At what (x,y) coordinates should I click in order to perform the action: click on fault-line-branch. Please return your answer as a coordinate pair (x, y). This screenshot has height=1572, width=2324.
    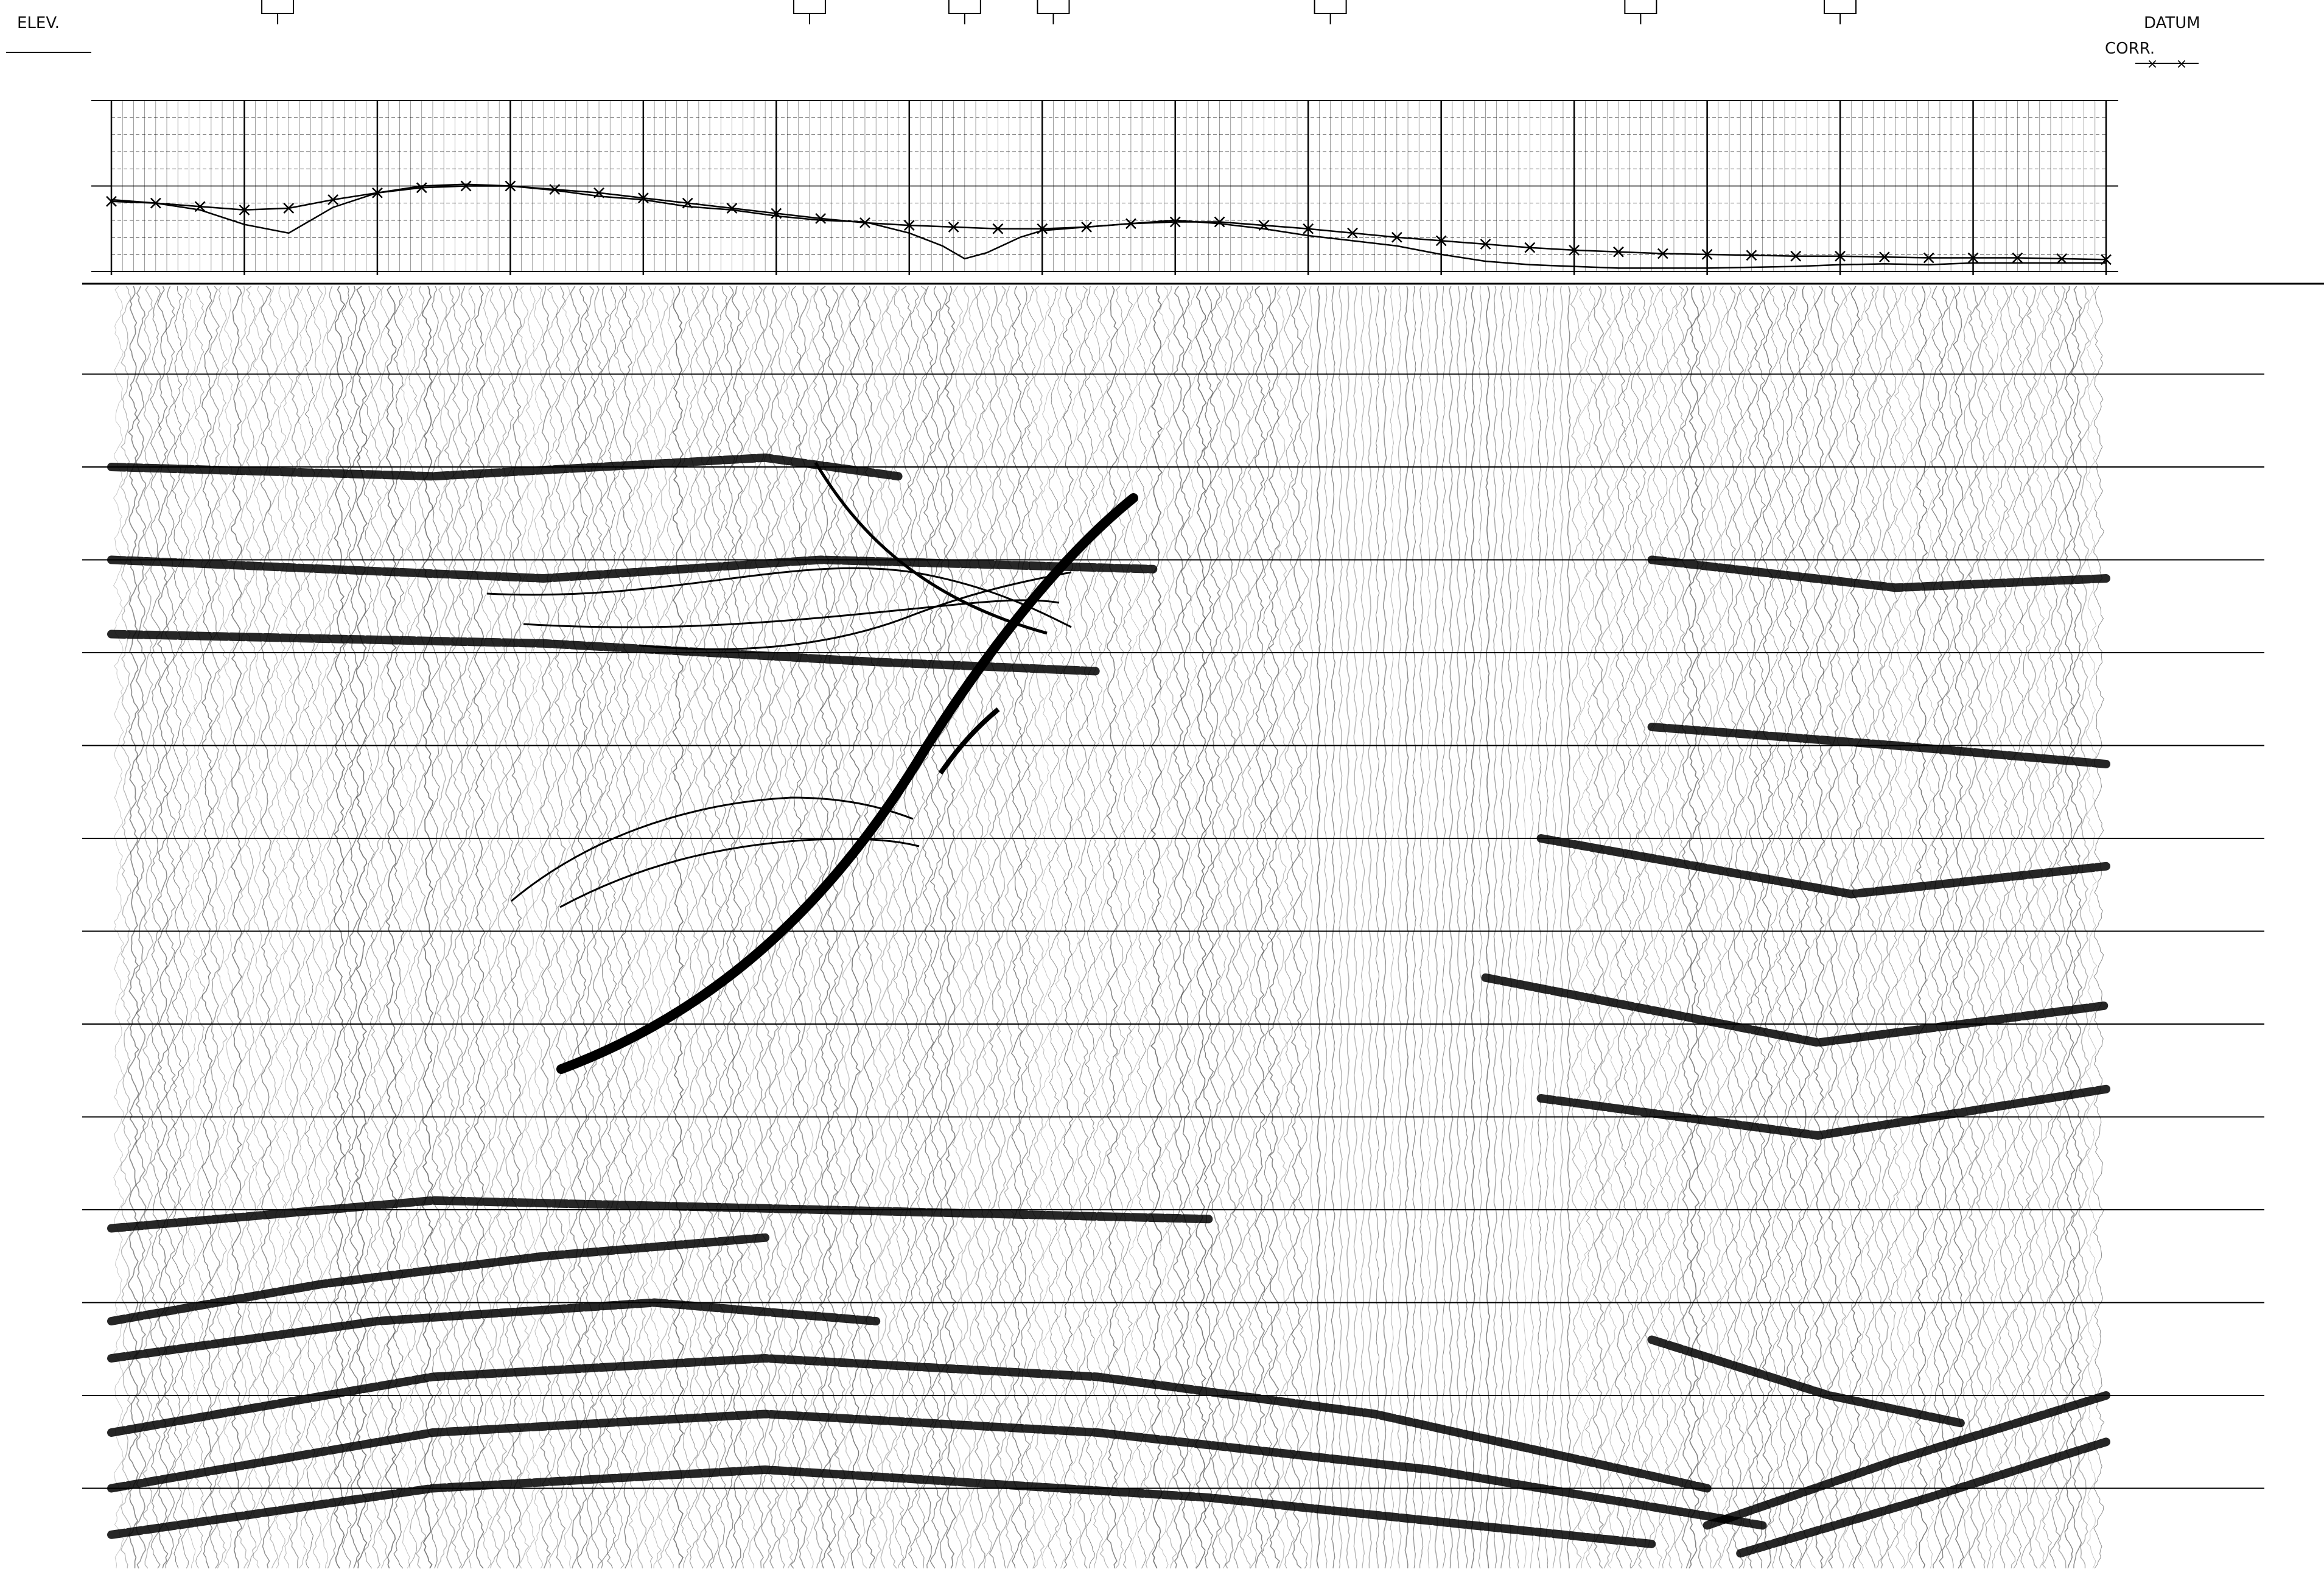
    Looking at the image, I should click on (969, 741).